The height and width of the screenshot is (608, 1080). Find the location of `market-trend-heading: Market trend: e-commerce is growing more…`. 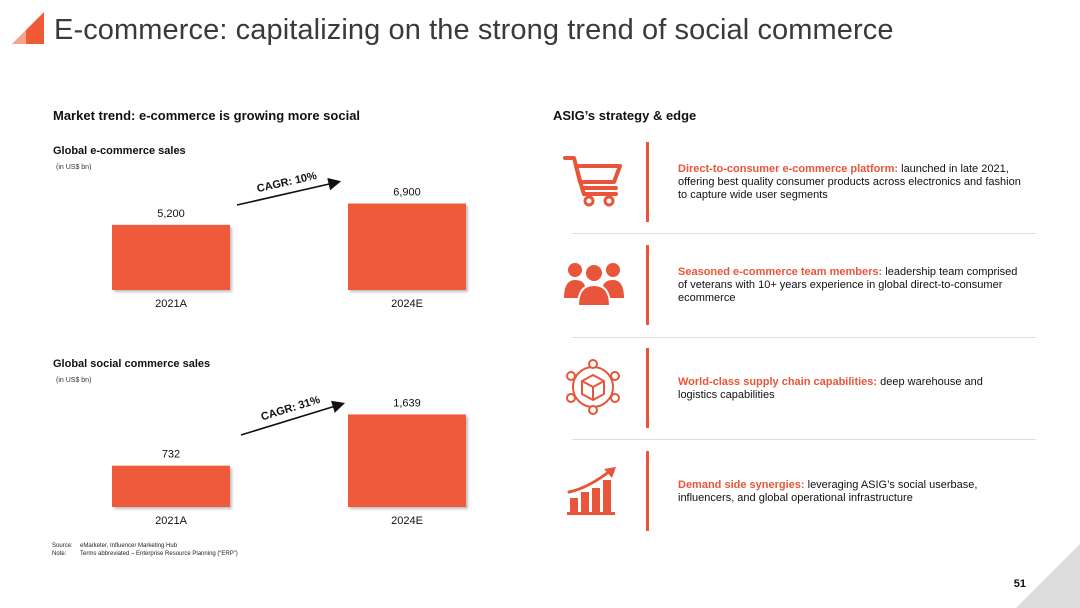

market-trend-heading: Market trend: e-commerce is growing more… is located at coordinates (207, 115).